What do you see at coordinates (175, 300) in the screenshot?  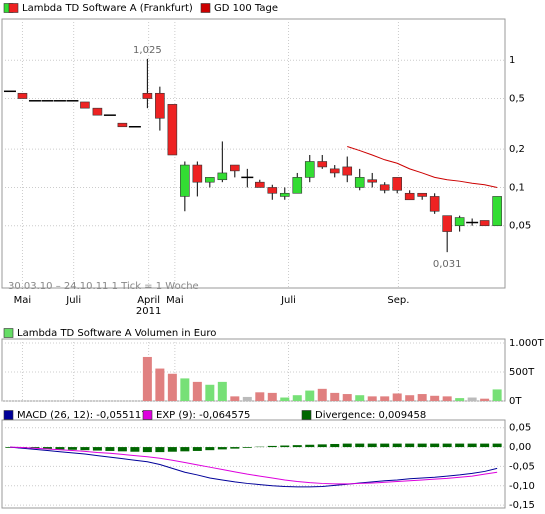 I see `x-tick-label: Mai` at bounding box center [175, 300].